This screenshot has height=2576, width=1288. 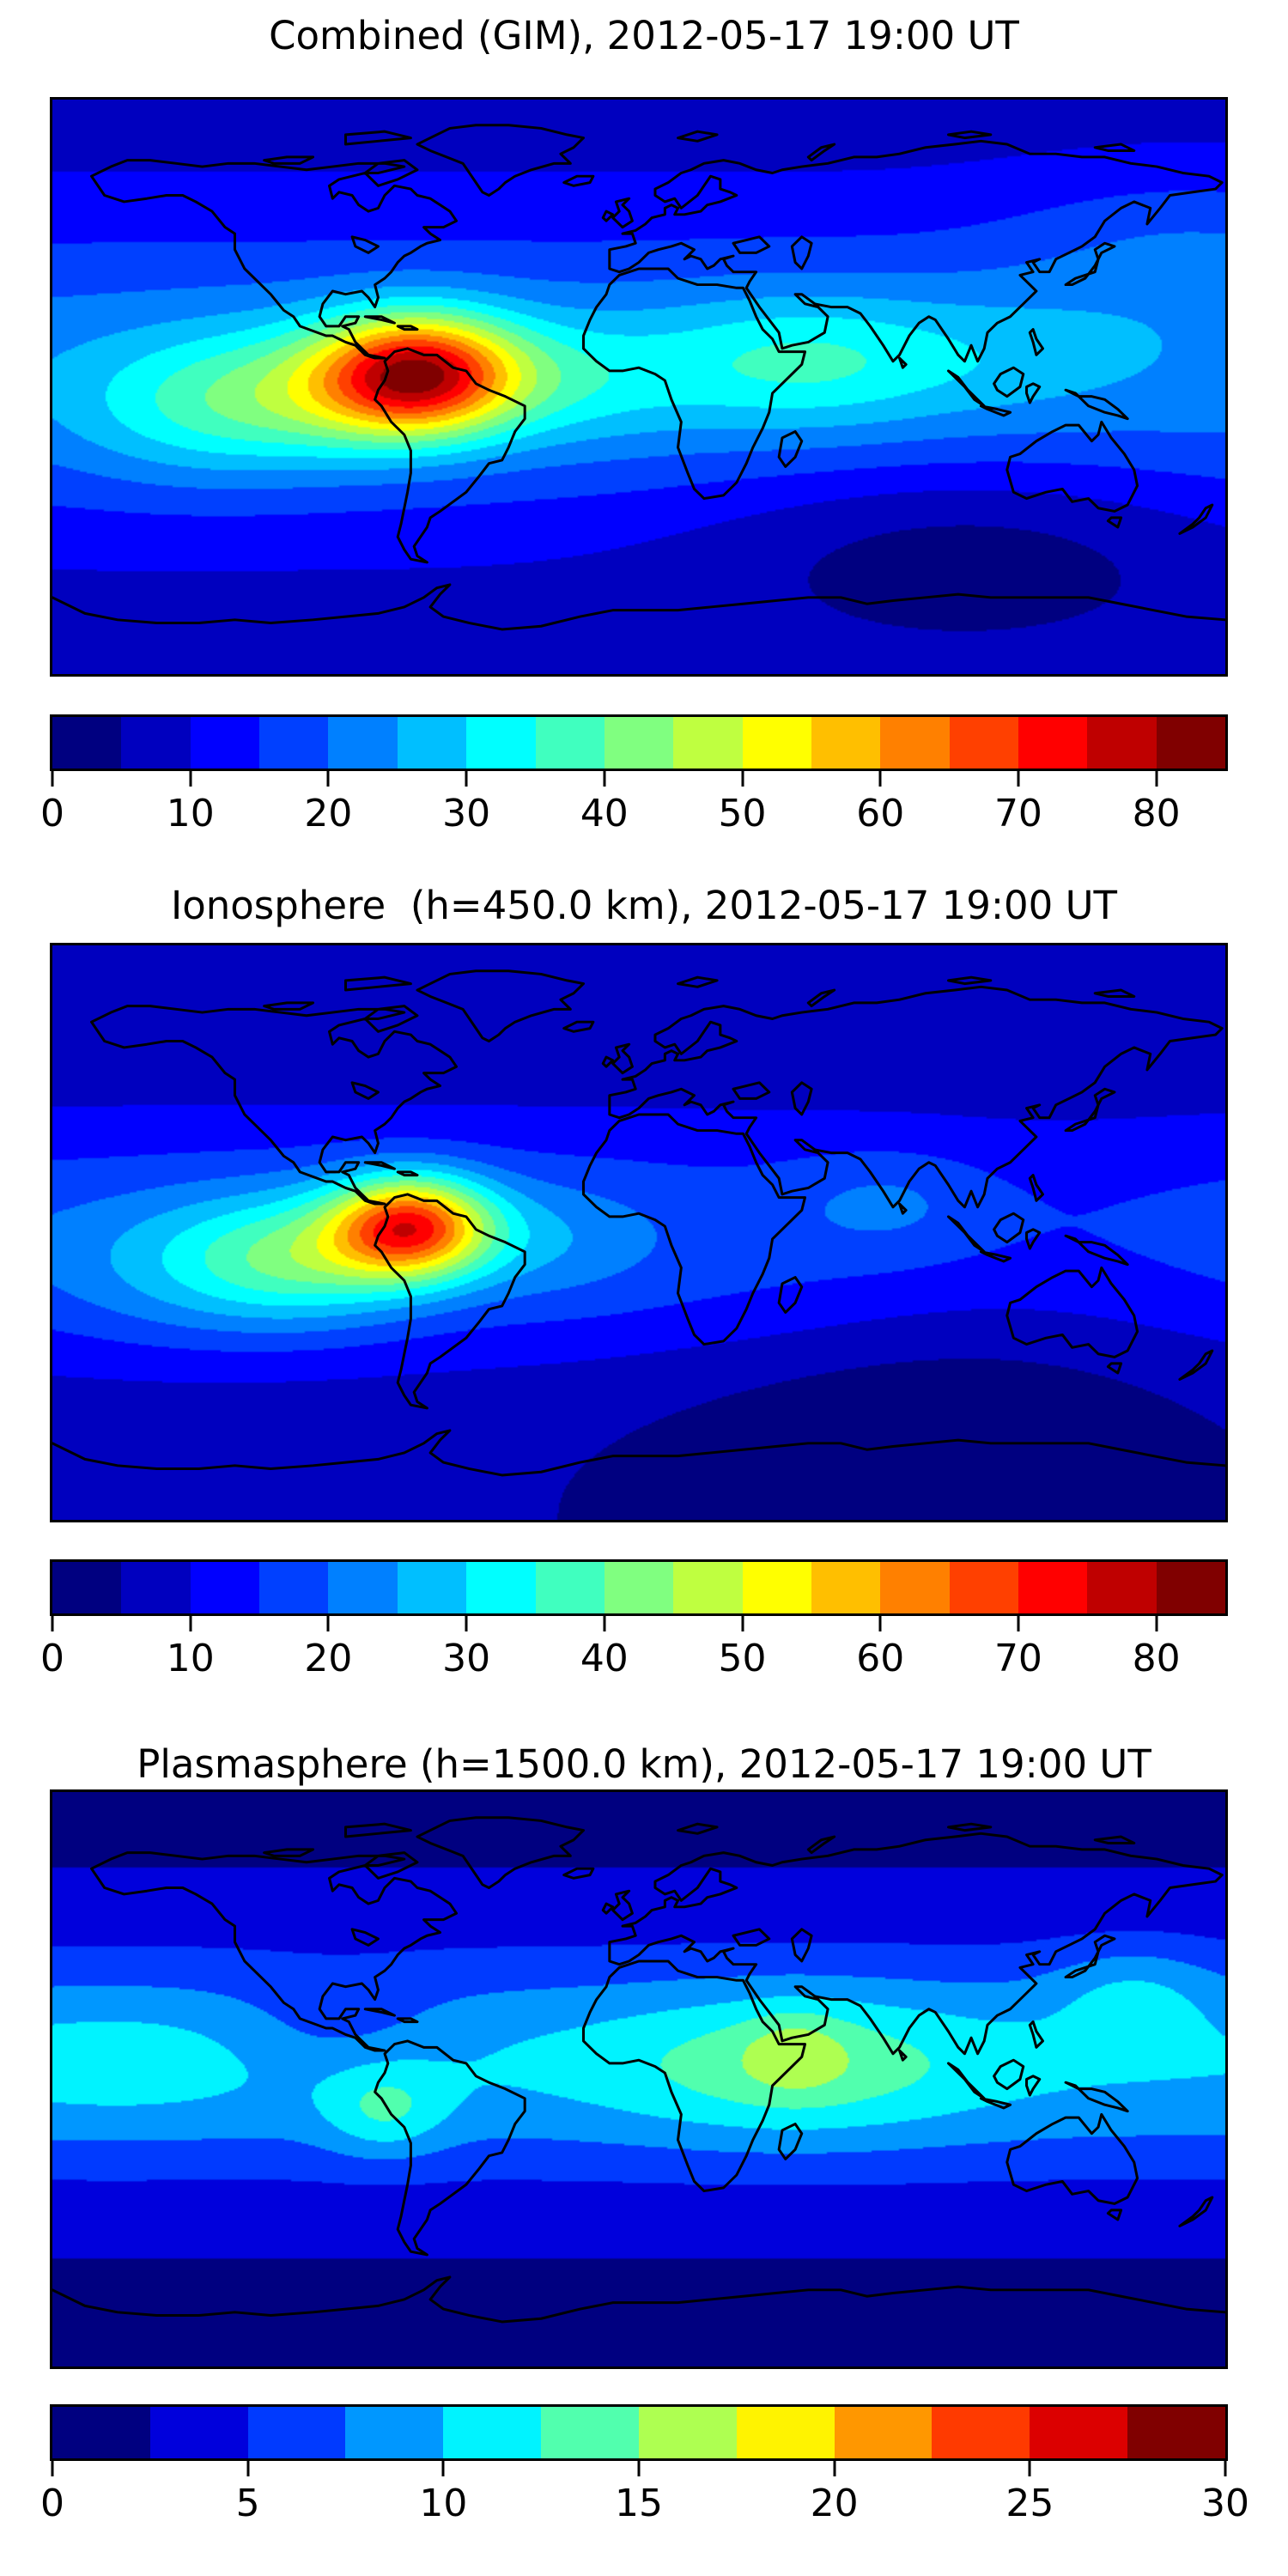 I want to click on colorbar-ionosphere, so click(x=639, y=1587).